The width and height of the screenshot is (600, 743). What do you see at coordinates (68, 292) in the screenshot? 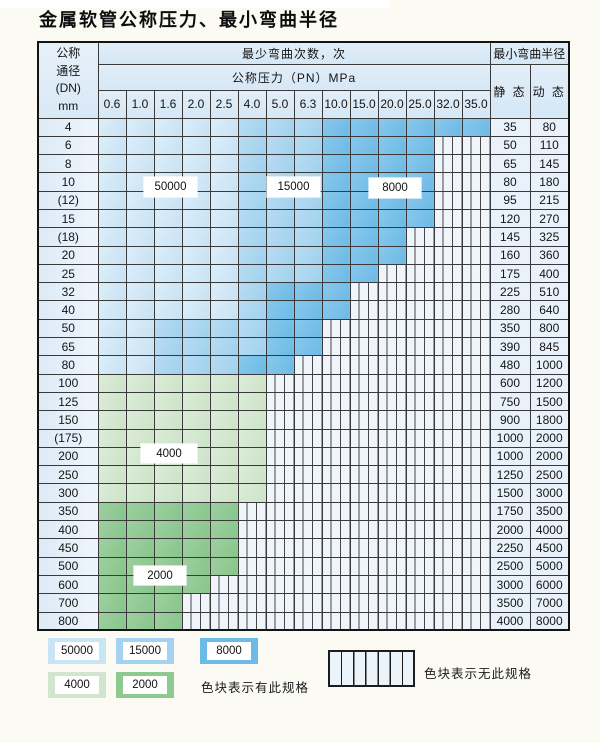
I see `dn-cell: 32` at bounding box center [68, 292].